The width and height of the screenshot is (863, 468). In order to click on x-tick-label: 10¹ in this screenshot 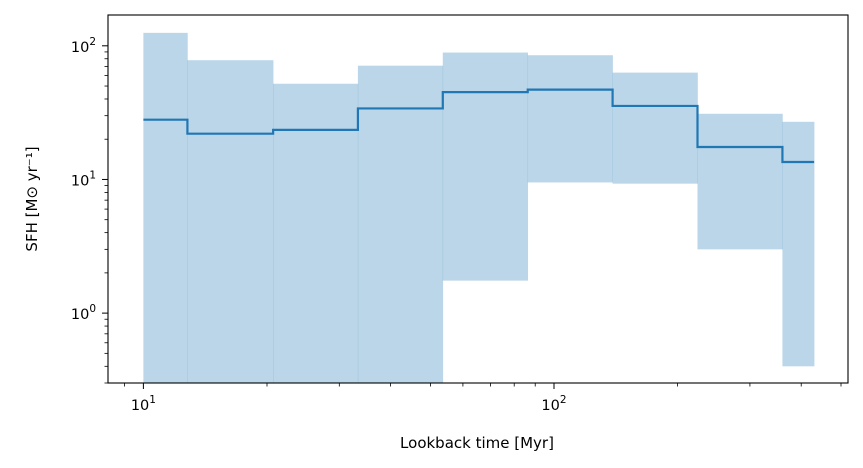, I will do `click(143, 404)`.